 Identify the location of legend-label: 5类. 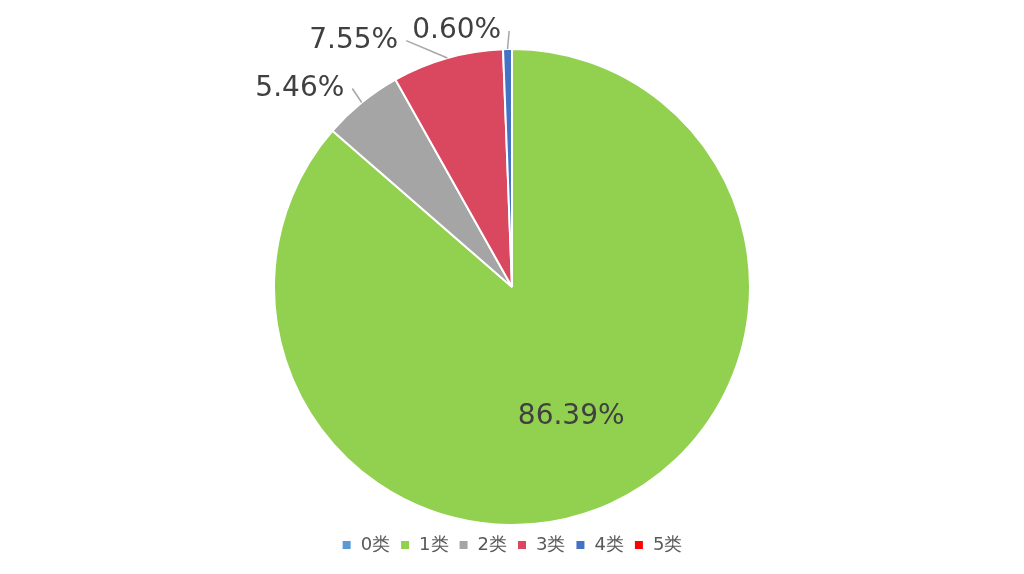
(667, 543).